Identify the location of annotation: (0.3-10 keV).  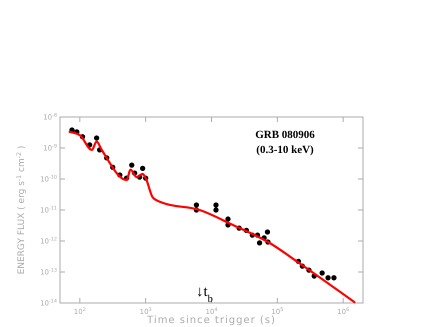
(285, 150).